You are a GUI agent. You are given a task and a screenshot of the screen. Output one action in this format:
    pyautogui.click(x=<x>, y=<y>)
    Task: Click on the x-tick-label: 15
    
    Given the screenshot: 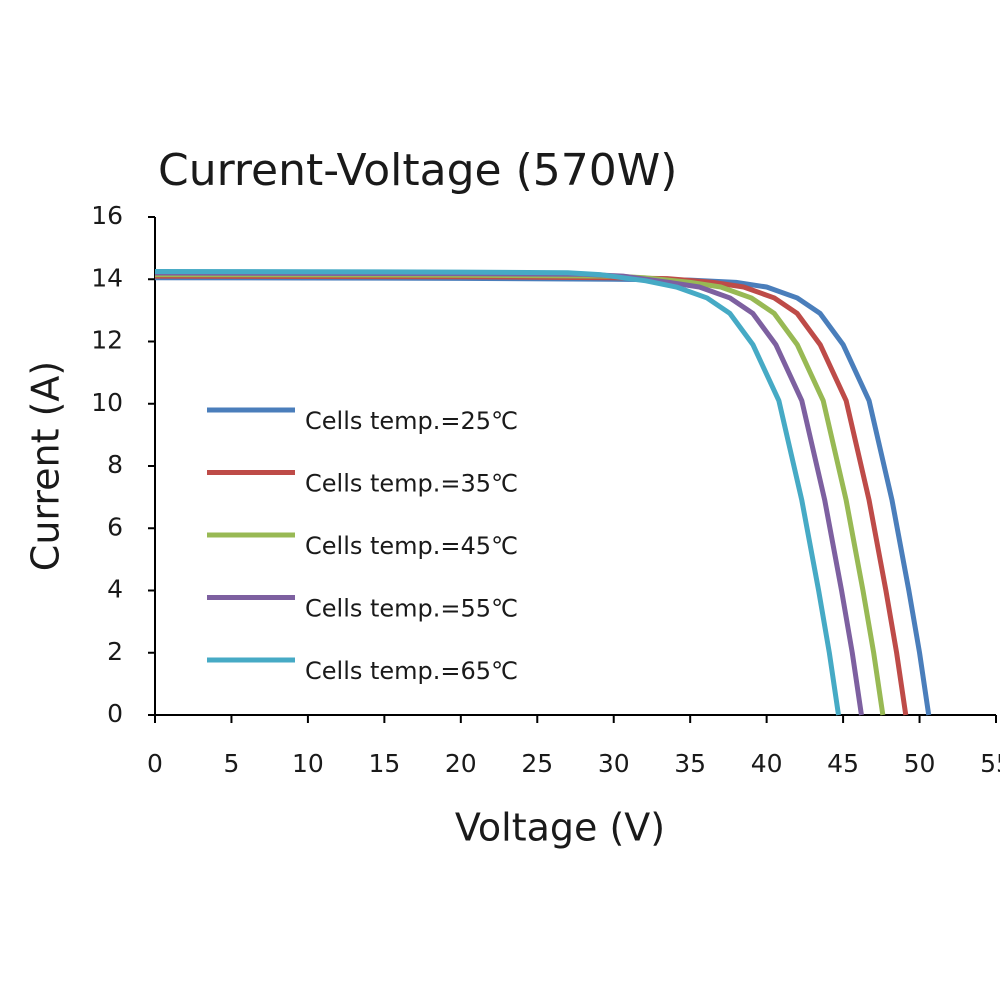 What is the action you would take?
    pyautogui.click(x=384, y=763)
    